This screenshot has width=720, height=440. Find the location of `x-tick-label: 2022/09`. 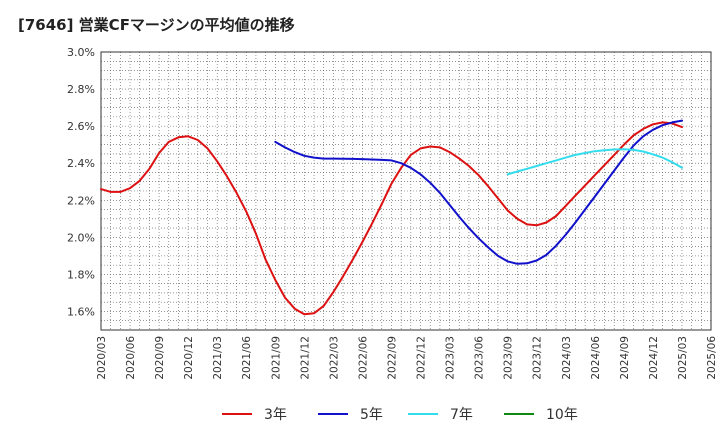

x-tick-label: 2022/09 is located at coordinates (392, 358).